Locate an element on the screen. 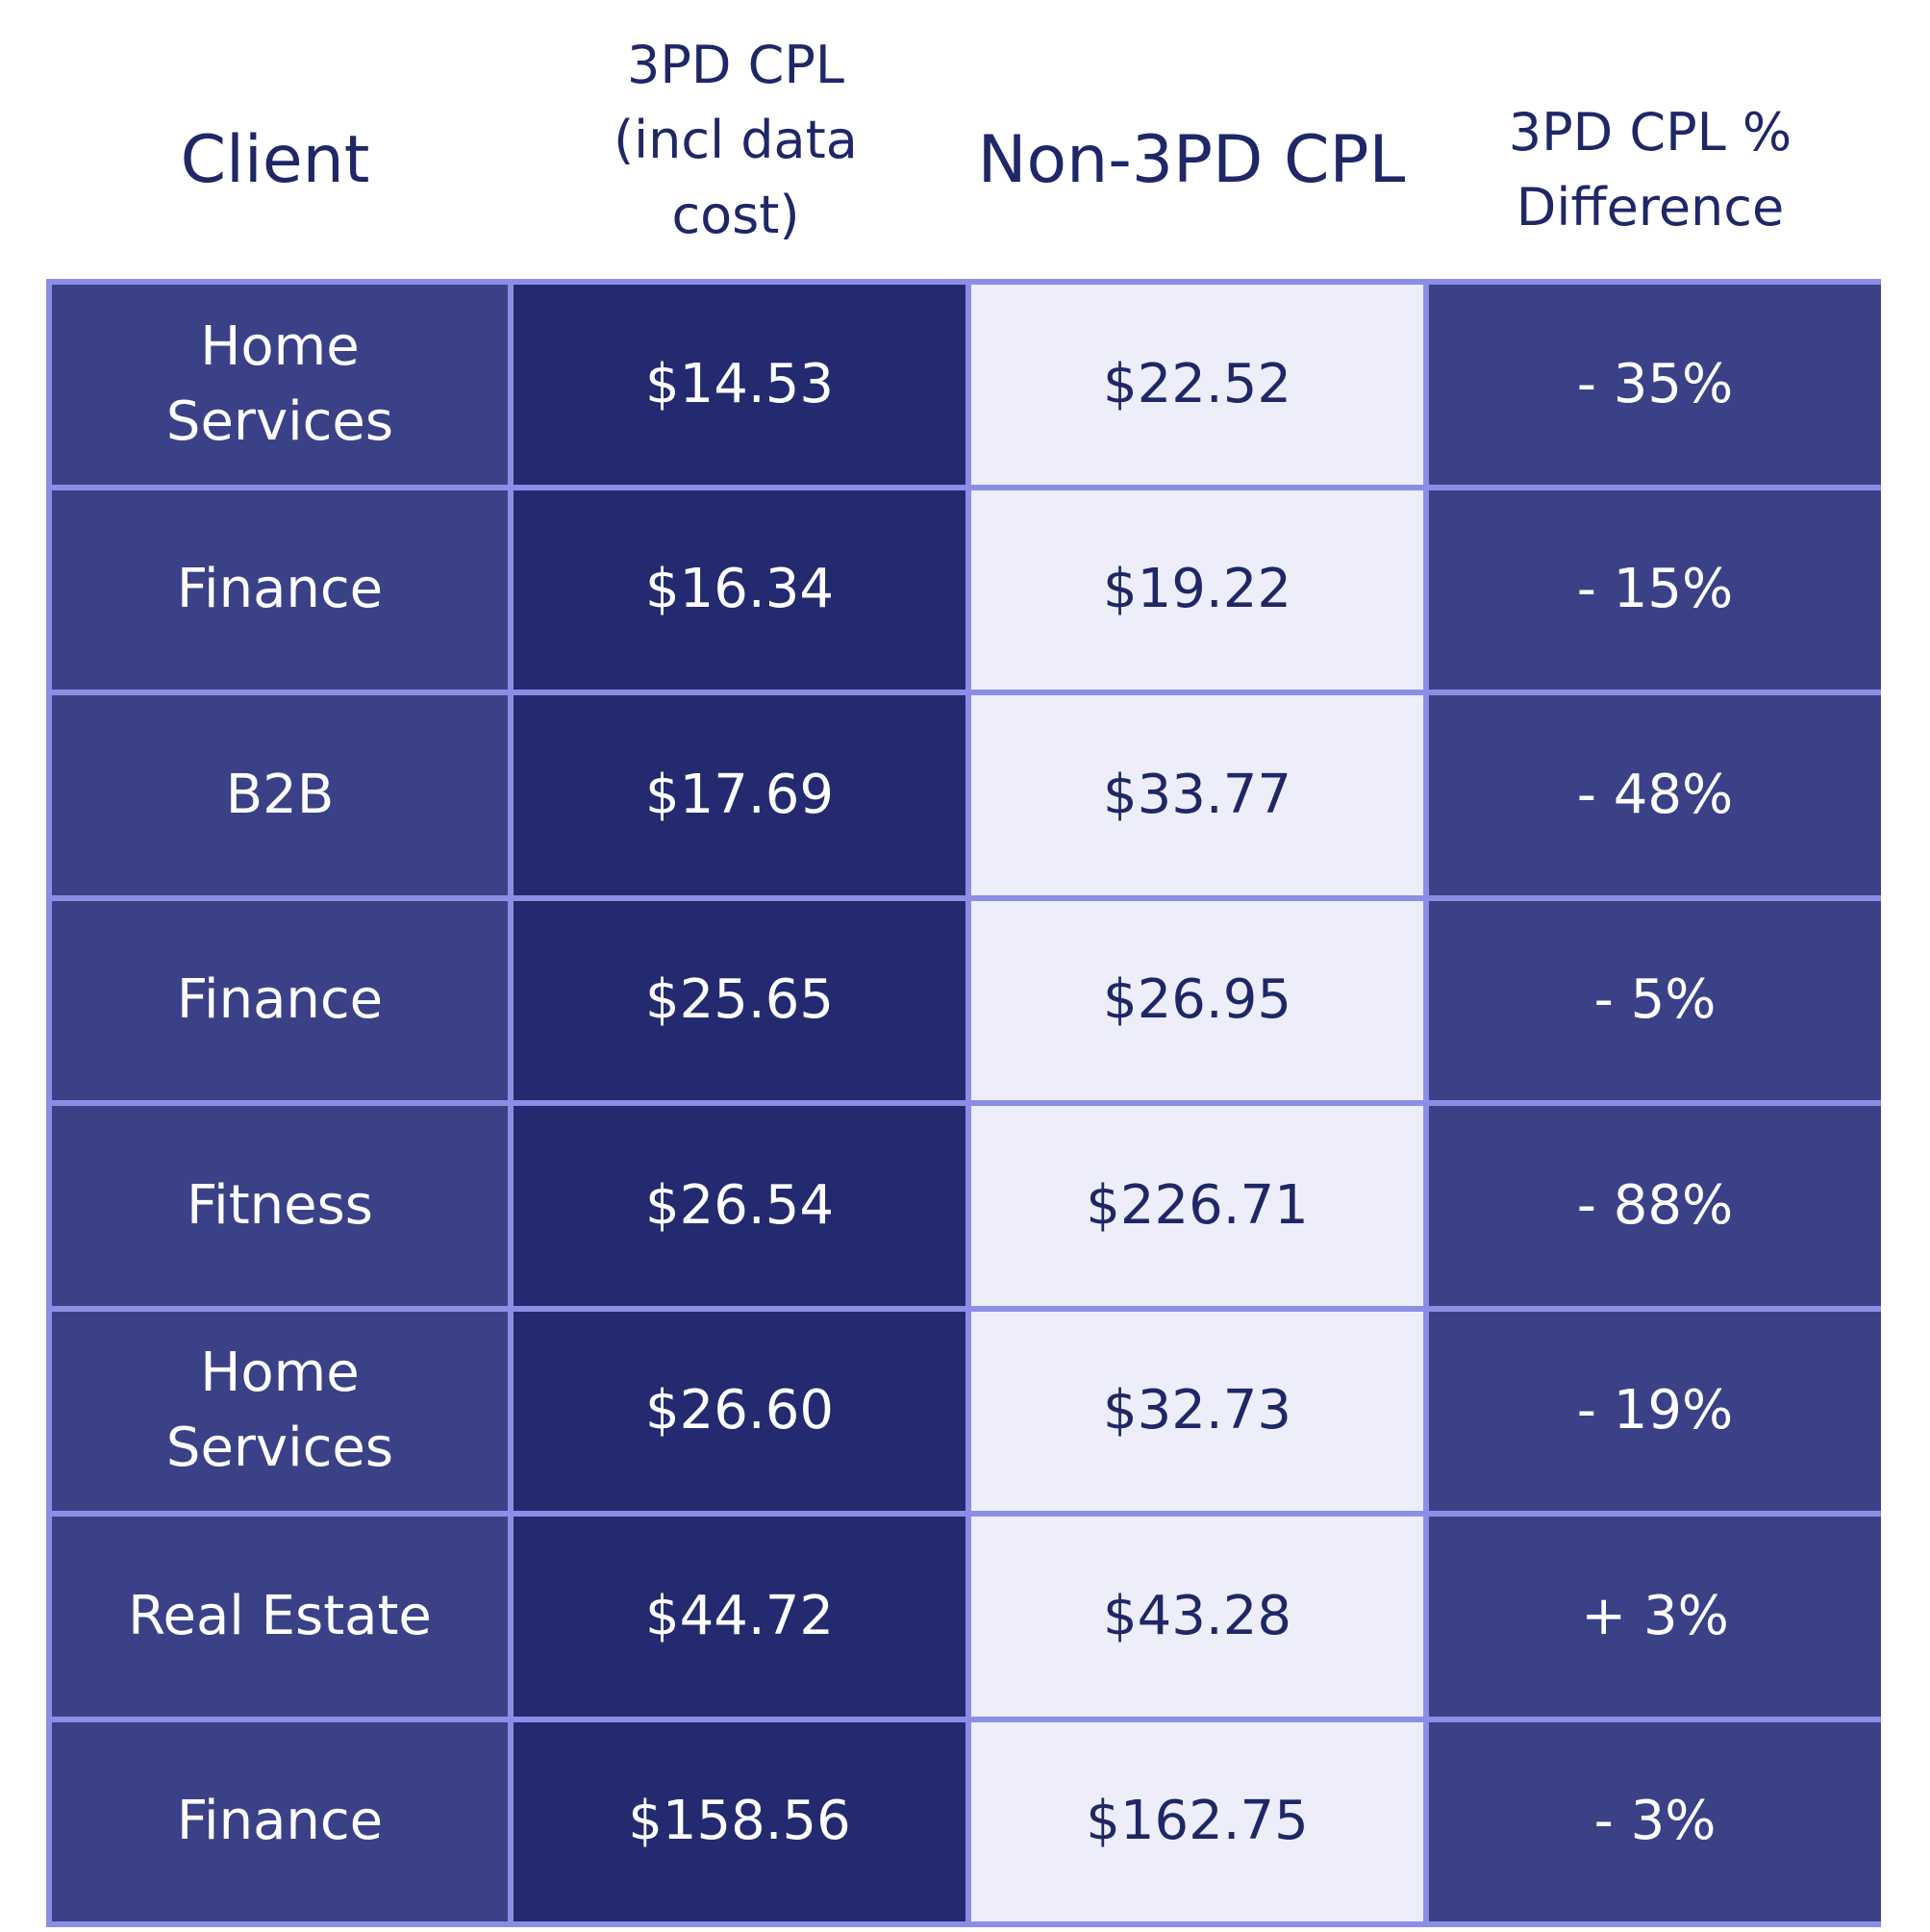 This screenshot has height=1932, width=1930. client-cell: B2B is located at coordinates (280, 795).